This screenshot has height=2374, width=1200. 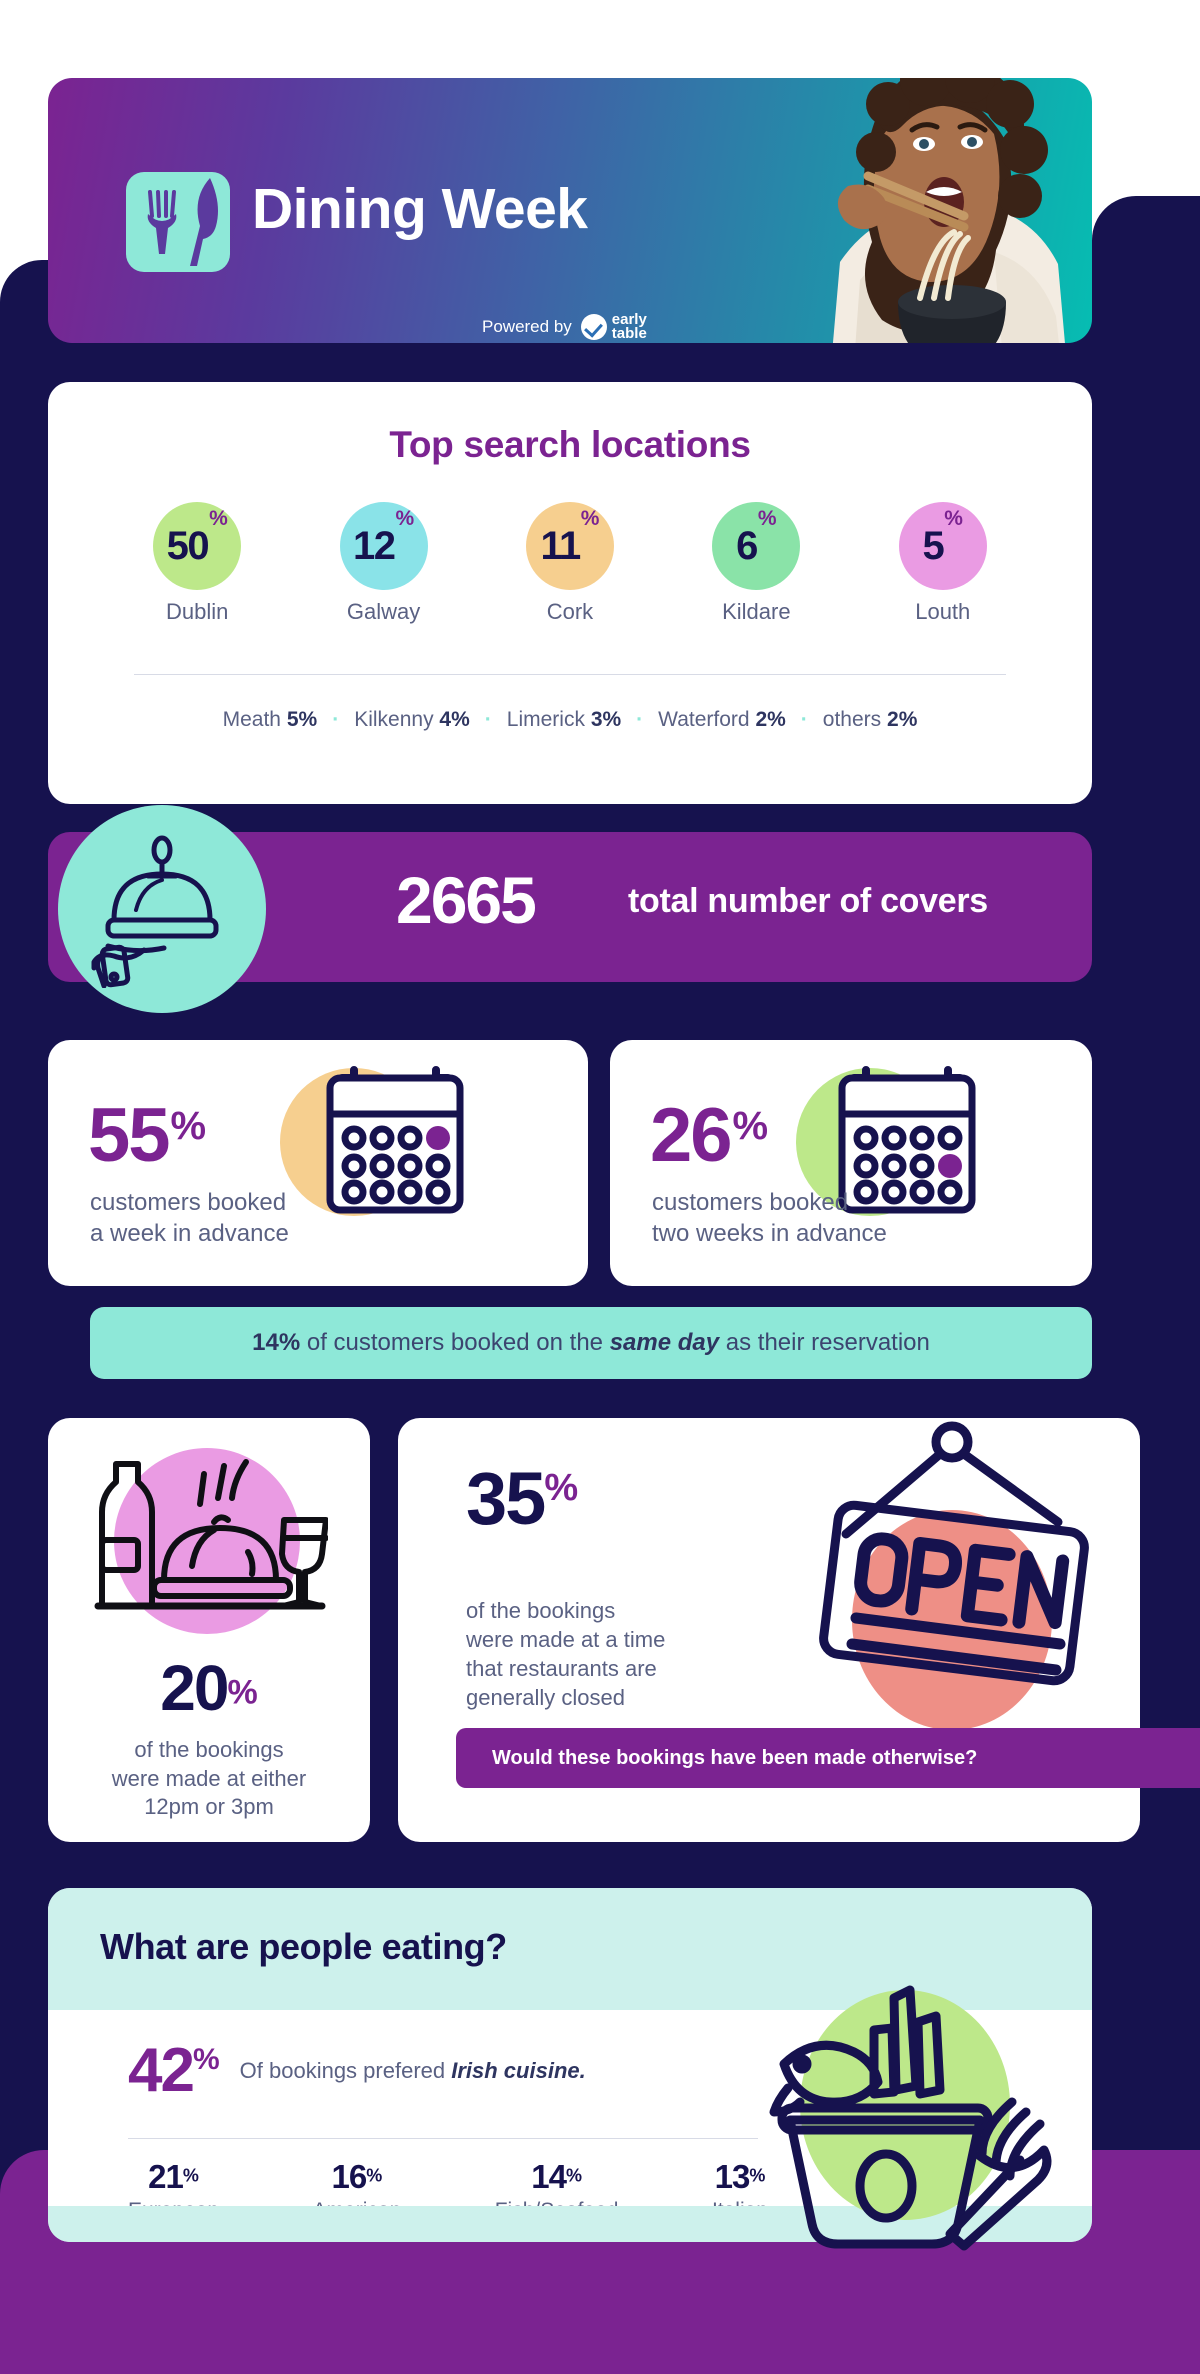 I want to click on caption-line-2: were made at either, so click(x=209, y=1778).